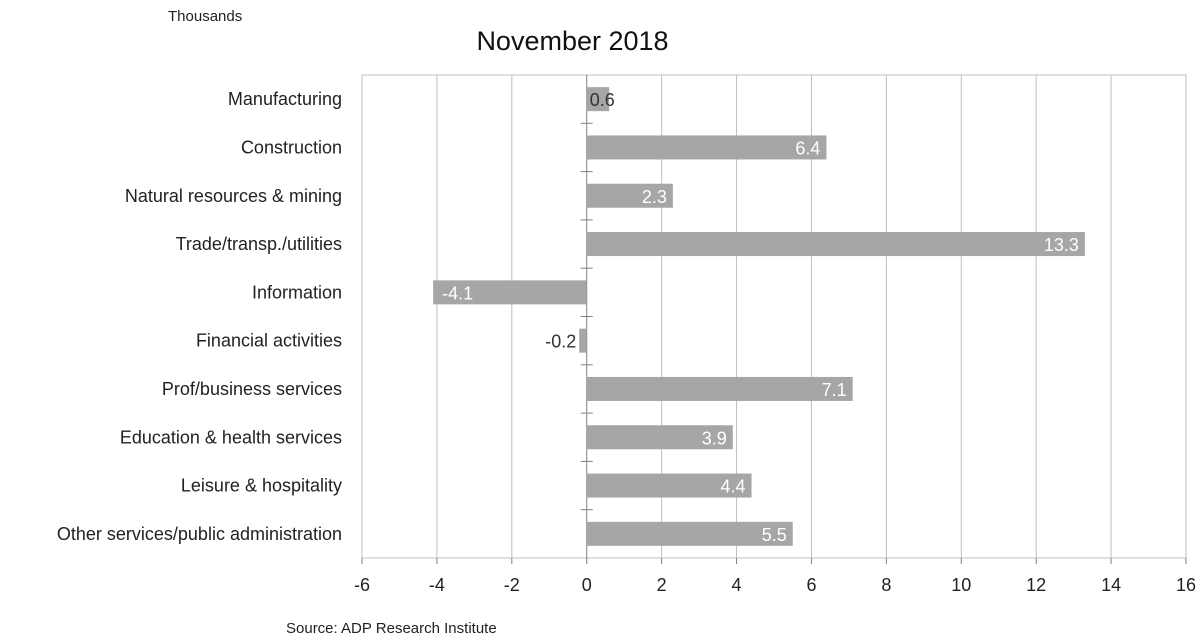 The image size is (1204, 638). What do you see at coordinates (732, 487) in the screenshot?
I see `value-label: 4.4` at bounding box center [732, 487].